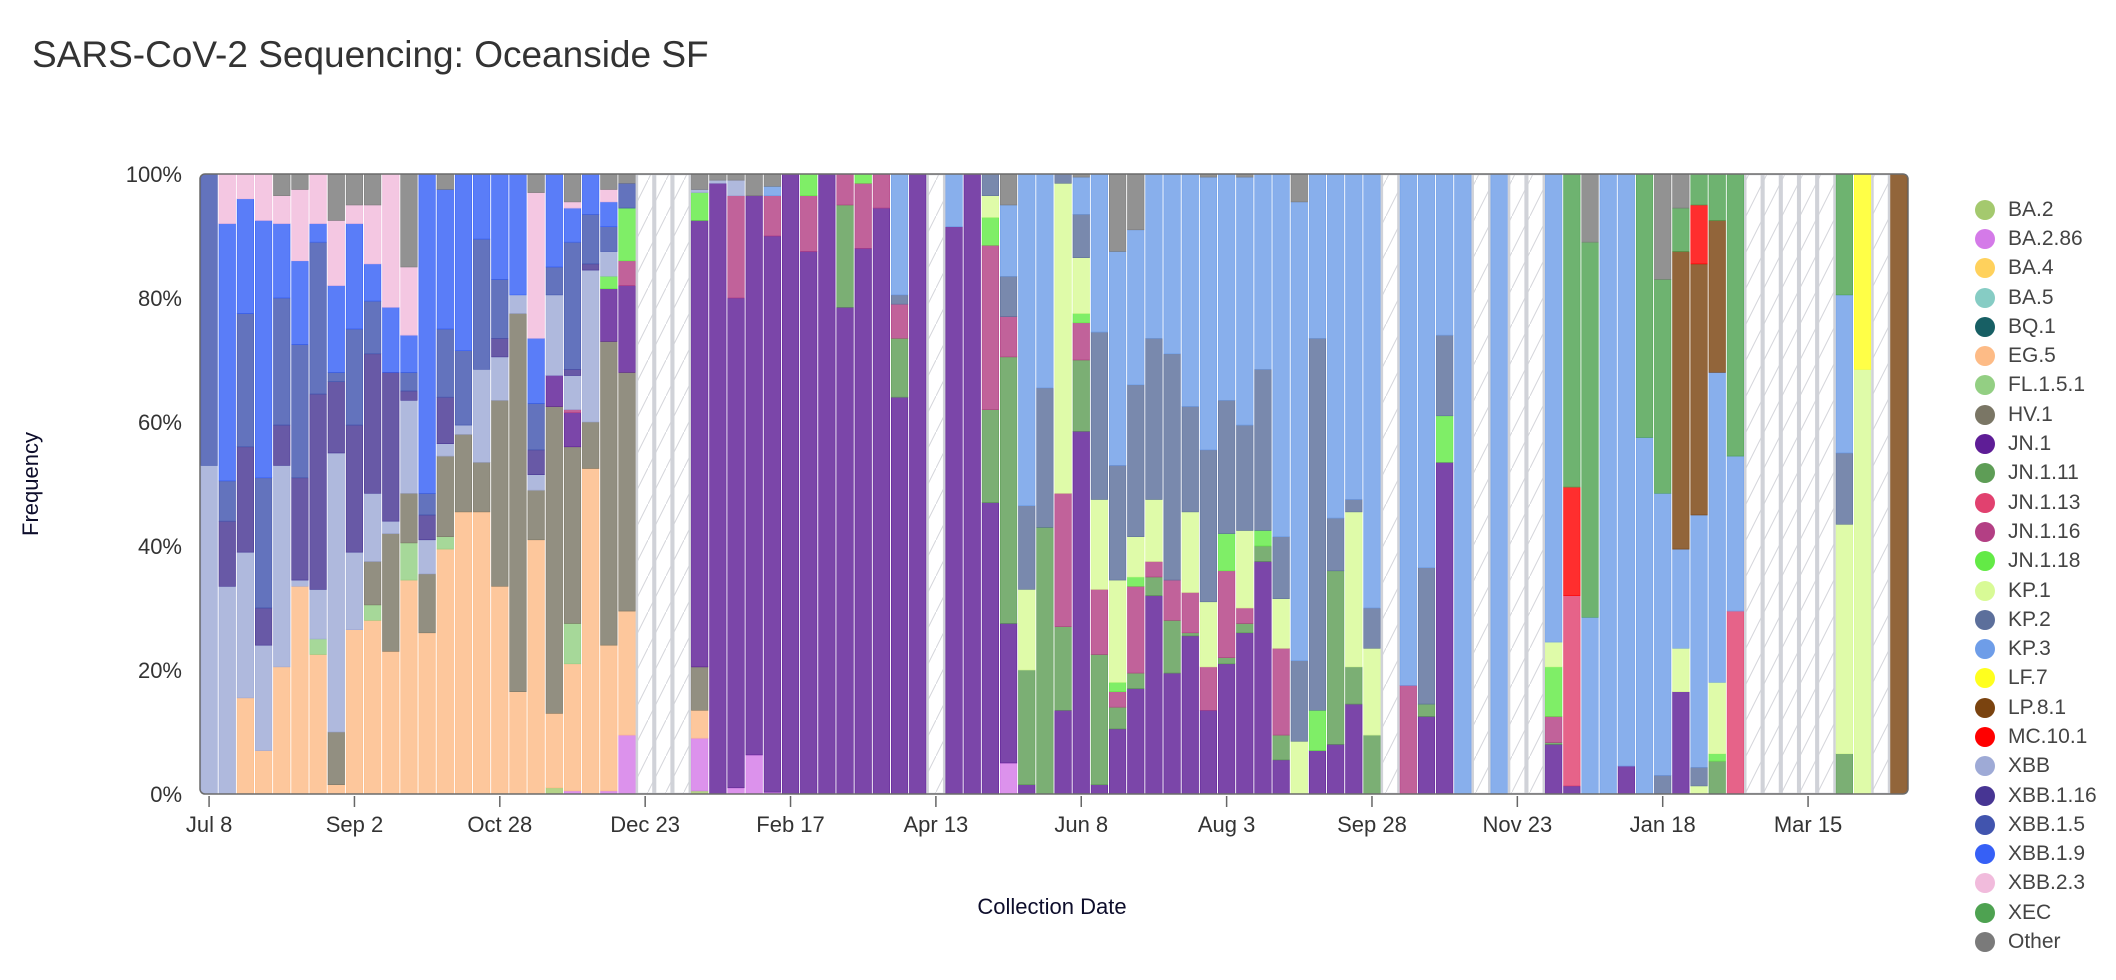 The height and width of the screenshot is (980, 2116). I want to click on segment-kp-2: May 4 · KP.2: 3.5%, so click(990, 185).